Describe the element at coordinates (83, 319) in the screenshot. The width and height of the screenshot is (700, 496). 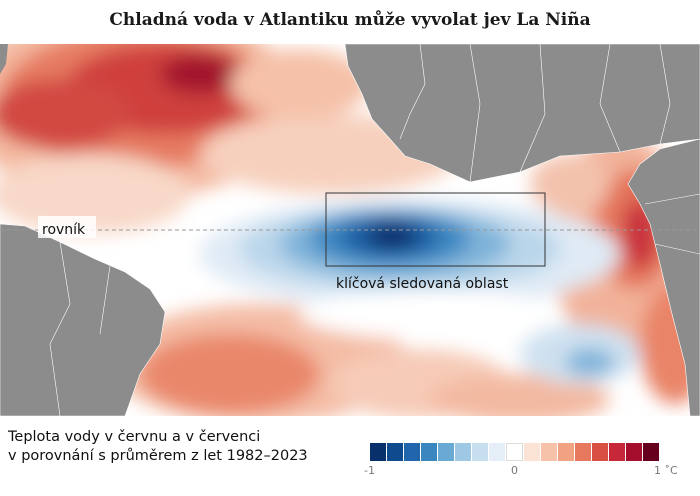
I see `land-south-america` at that location.